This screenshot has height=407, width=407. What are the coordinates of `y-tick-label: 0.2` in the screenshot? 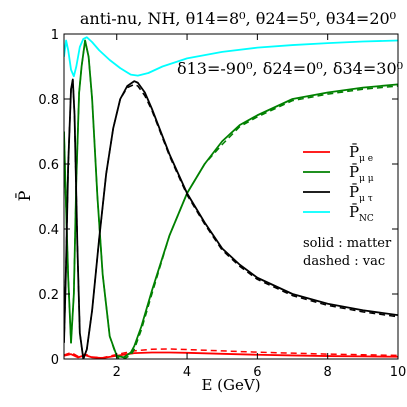 It's located at (48, 295).